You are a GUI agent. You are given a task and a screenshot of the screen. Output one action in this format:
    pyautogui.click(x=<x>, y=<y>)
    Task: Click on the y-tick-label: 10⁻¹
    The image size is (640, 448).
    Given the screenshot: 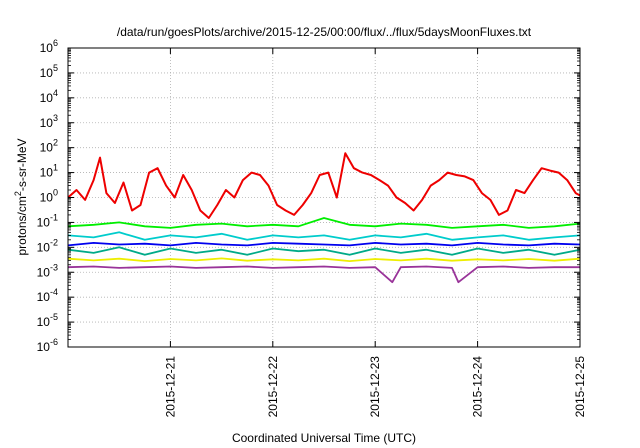 What is the action you would take?
    pyautogui.click(x=47, y=220)
    